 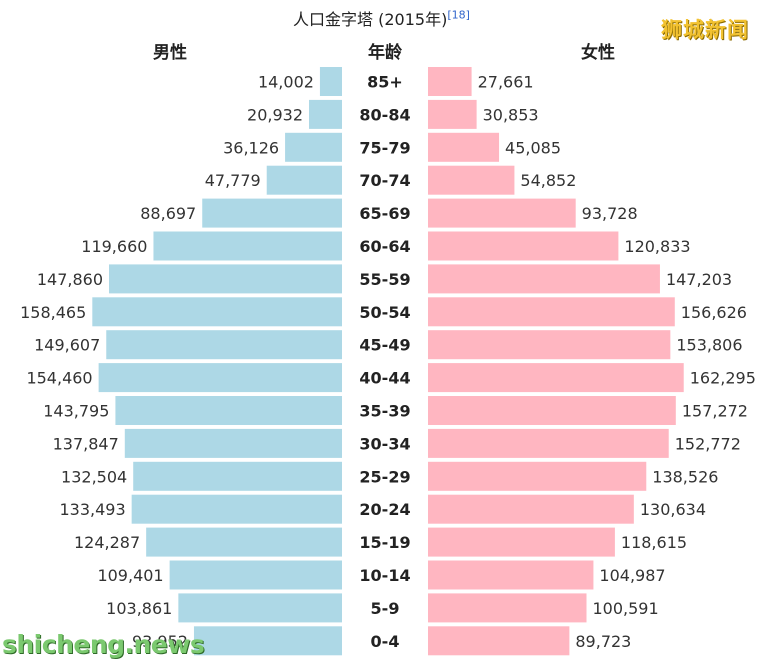 I want to click on female-value-label: 93,728, so click(x=610, y=213).